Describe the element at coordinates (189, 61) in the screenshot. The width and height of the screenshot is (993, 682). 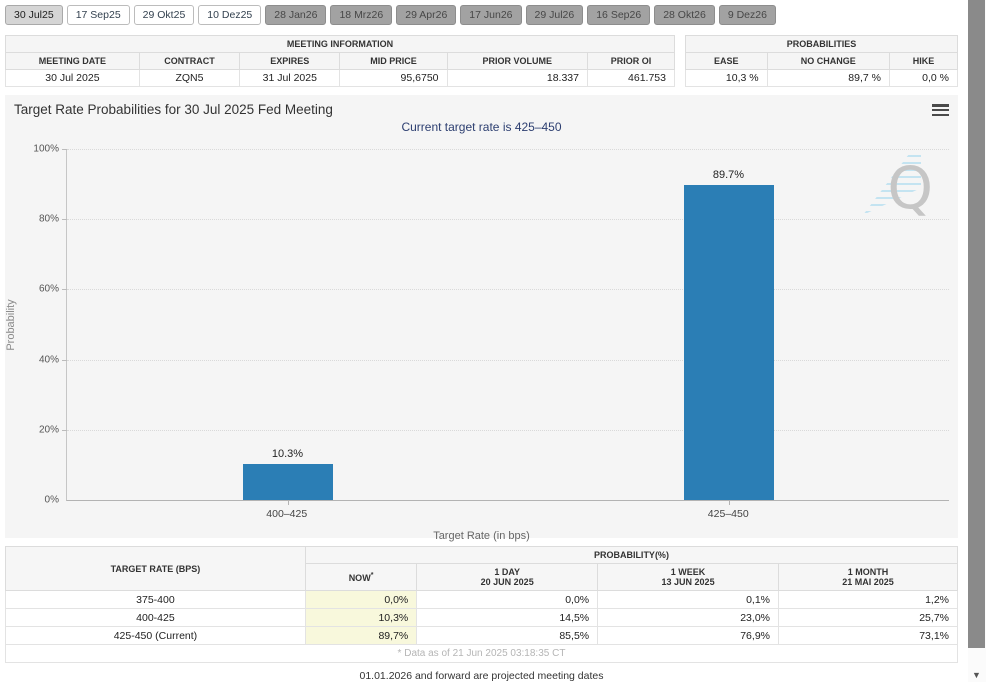
I see `col-header-contract: CONTRACT` at that location.